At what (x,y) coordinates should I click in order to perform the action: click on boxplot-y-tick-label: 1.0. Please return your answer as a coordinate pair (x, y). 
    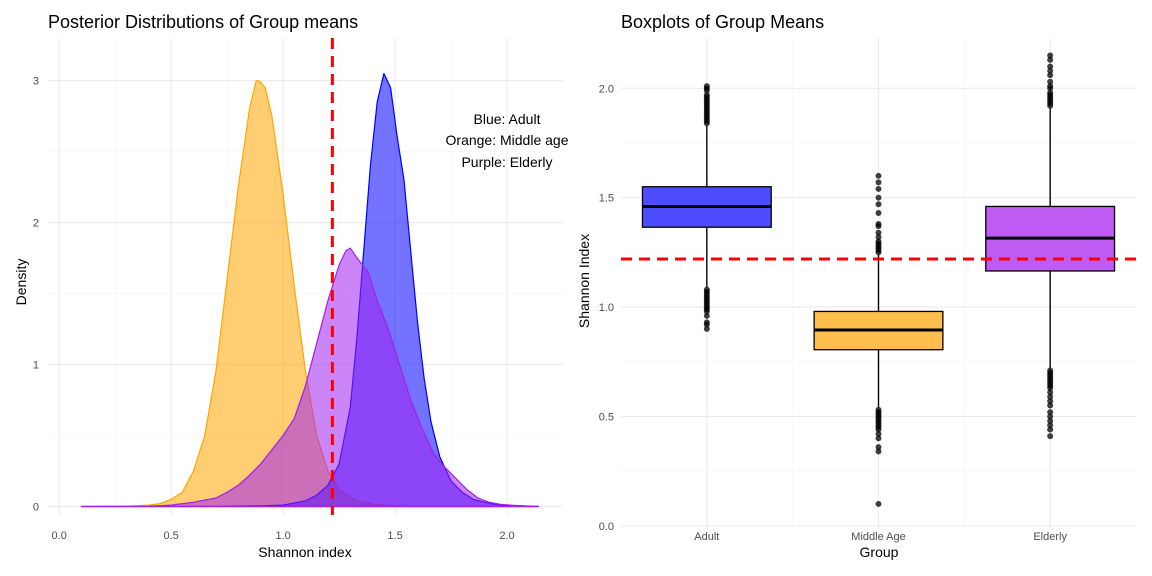
    Looking at the image, I should click on (606, 308).